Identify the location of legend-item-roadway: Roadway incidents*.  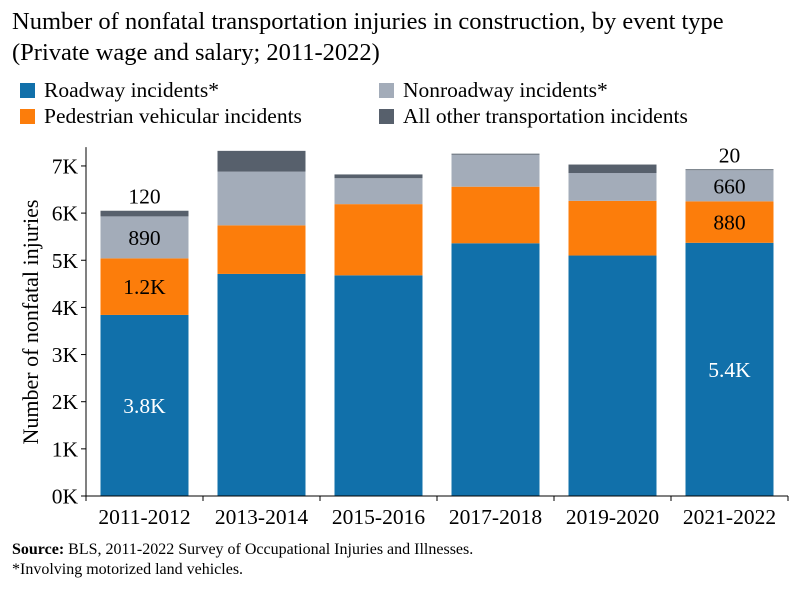
(119, 90).